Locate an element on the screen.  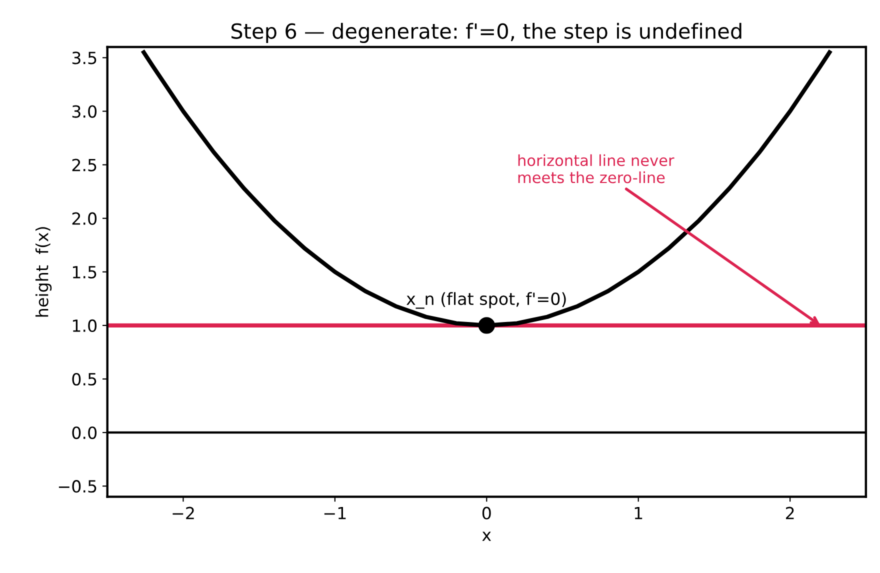
y-axis-title: height f(x) is located at coordinates (43, 272).